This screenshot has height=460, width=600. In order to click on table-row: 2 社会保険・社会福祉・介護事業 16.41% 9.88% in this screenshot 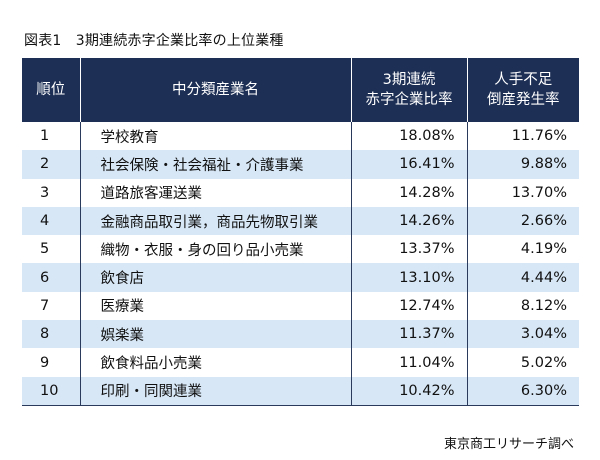, I will do `click(300, 164)`.